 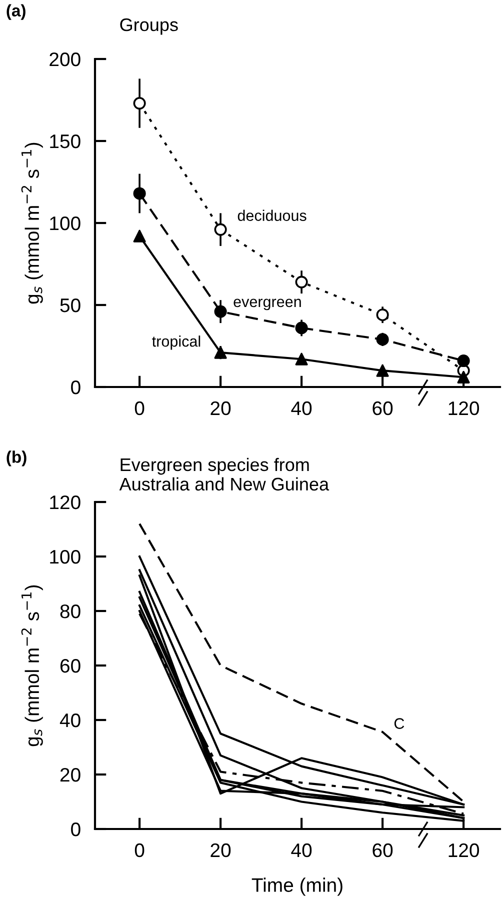 I want to click on y-tick-label: 50, so click(x=70, y=305).